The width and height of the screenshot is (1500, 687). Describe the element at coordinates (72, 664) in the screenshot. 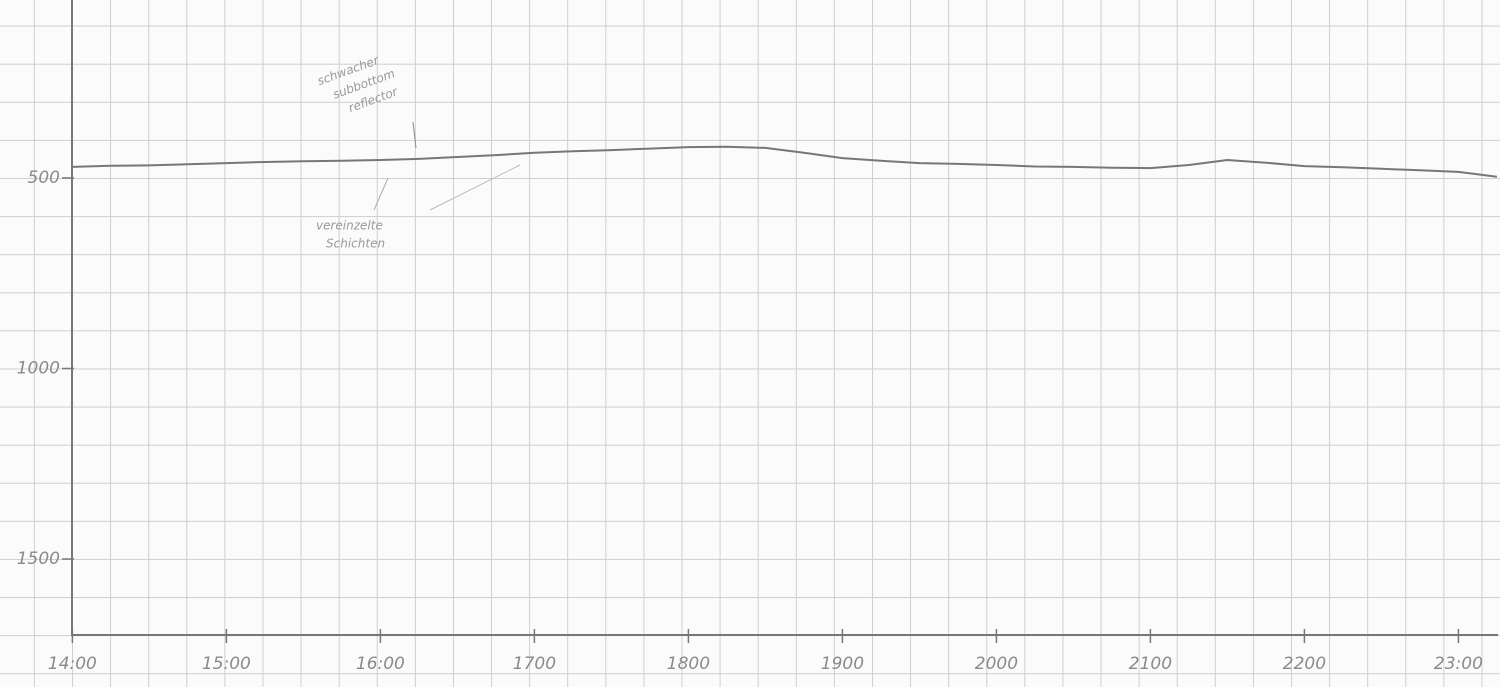

I see `x-tick-label: 14:00` at that location.